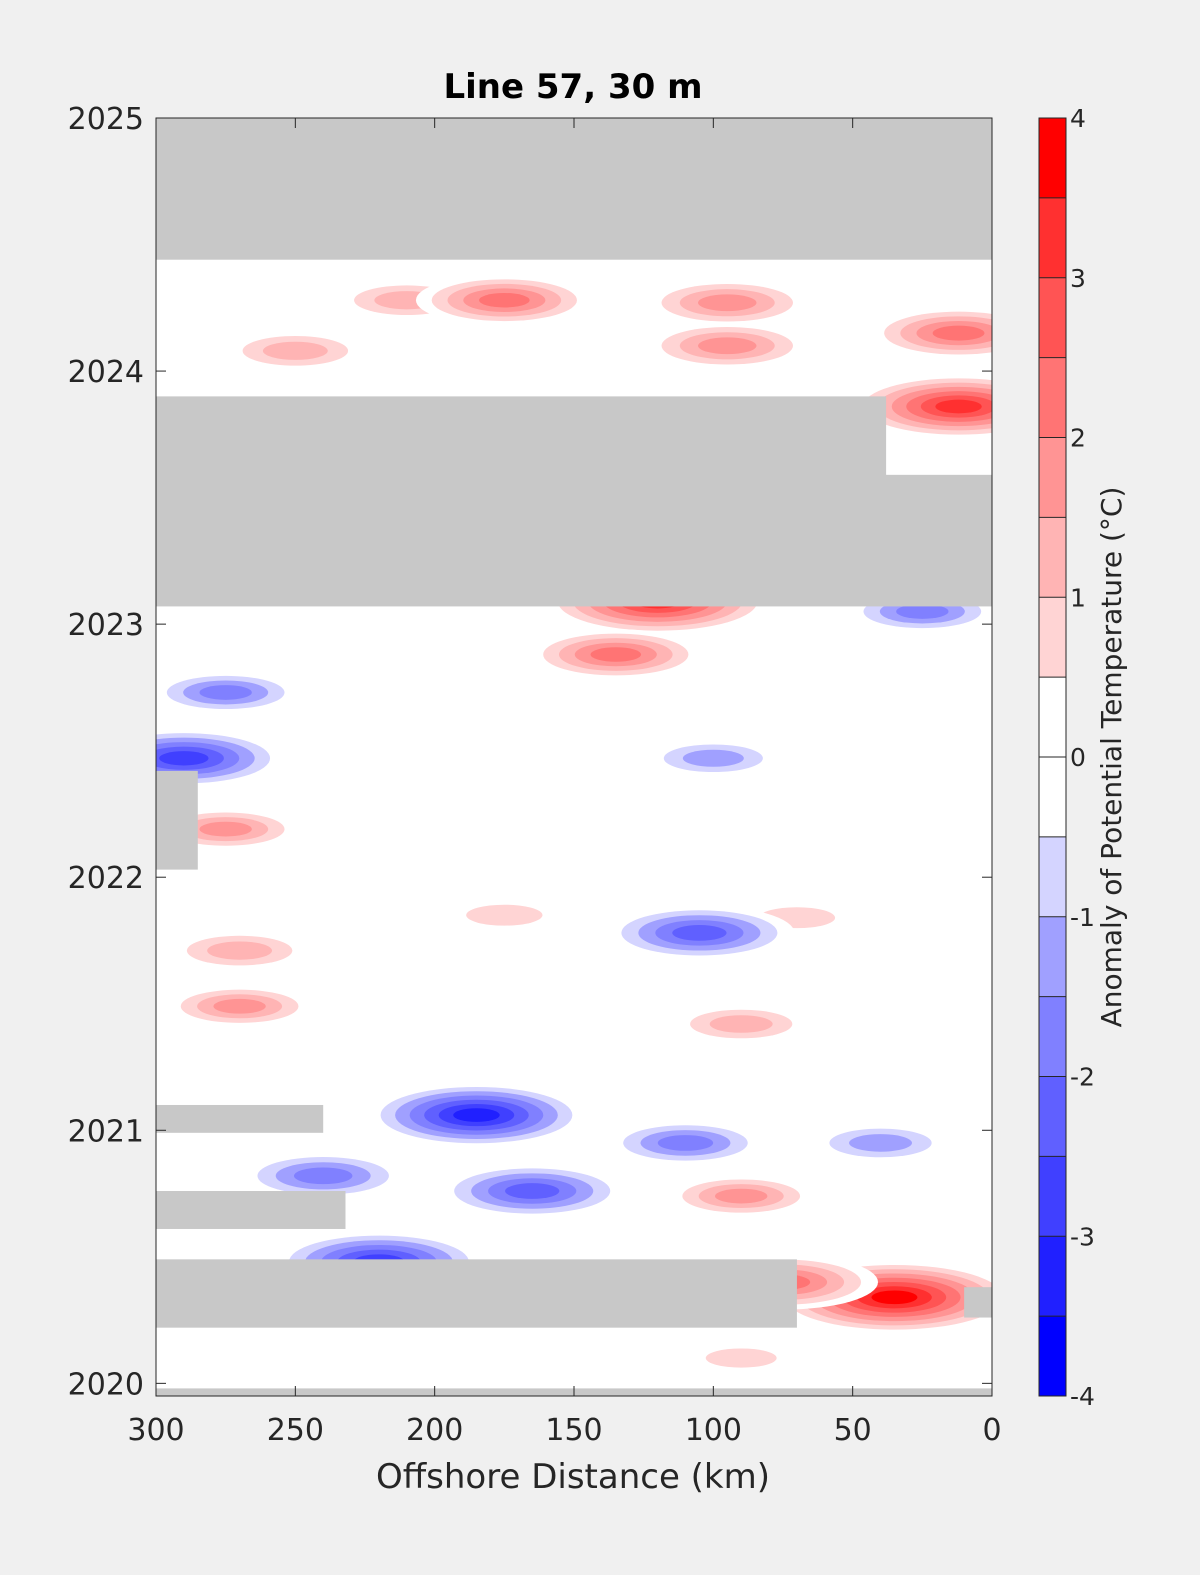  What do you see at coordinates (106, 625) in the screenshot?
I see `y-tick-label: 2023` at bounding box center [106, 625].